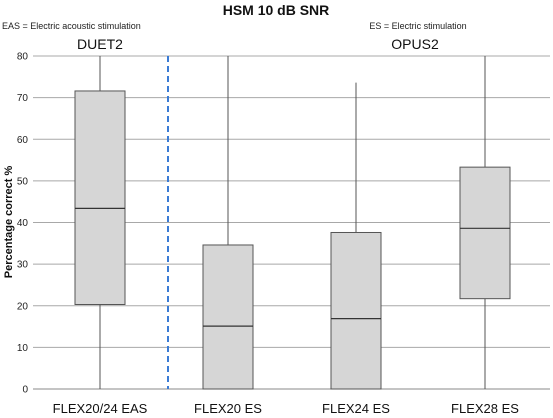 This screenshot has width=553, height=418. Describe the element at coordinates (9, 222) in the screenshot. I see `y-axis-label: Percentage correct %` at that location.